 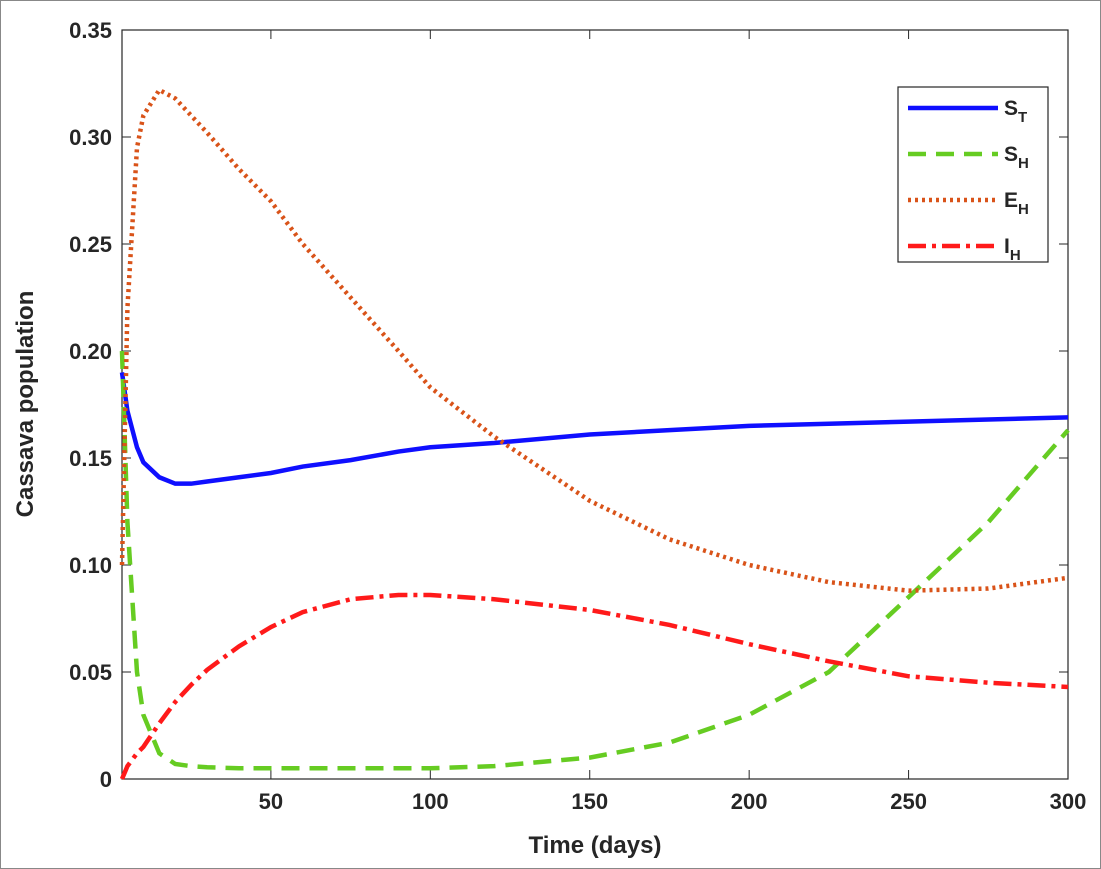 I want to click on legend-box, so click(x=973, y=174).